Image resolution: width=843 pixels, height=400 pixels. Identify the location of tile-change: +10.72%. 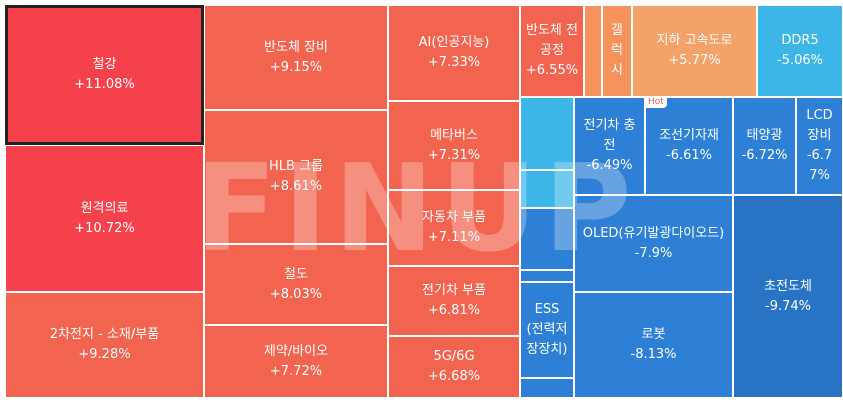
(104, 228).